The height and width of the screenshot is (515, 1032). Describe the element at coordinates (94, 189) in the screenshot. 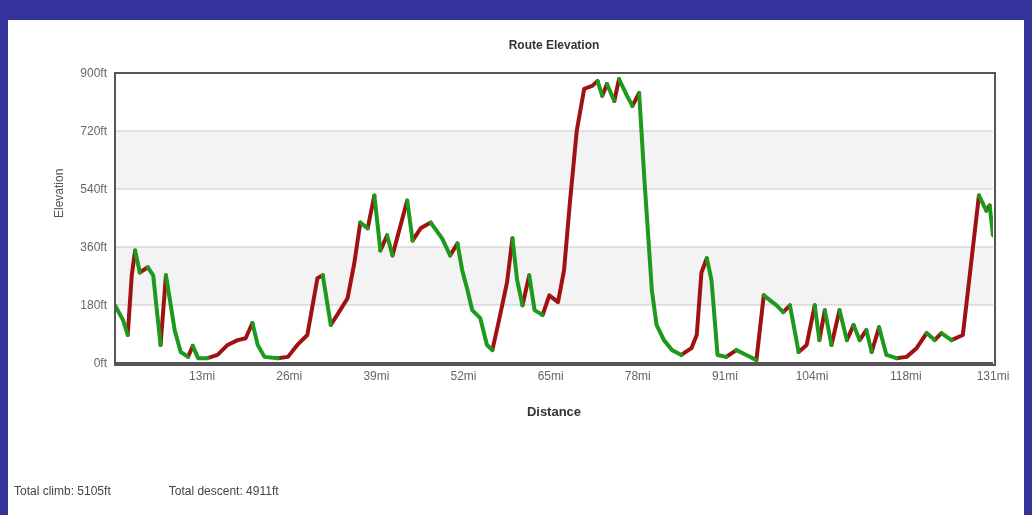

I see `y-tick-label: 540ft` at that location.